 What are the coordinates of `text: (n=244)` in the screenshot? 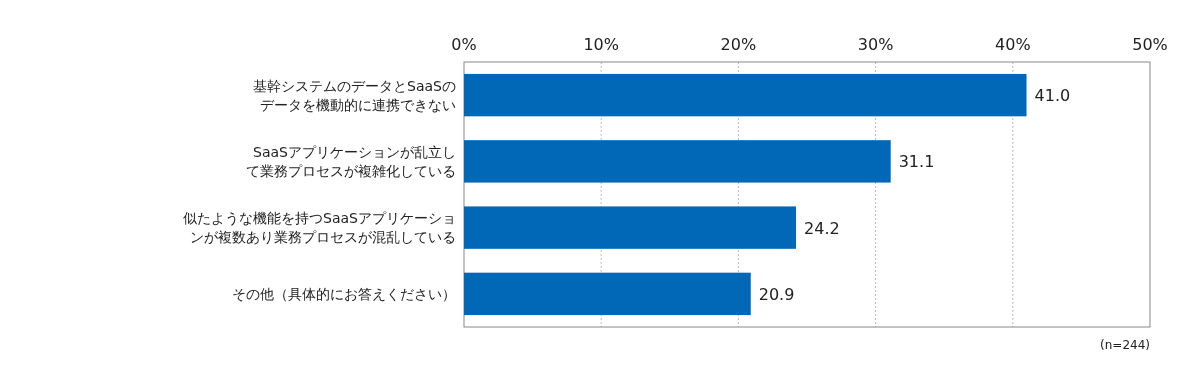 It's located at (1125, 345).